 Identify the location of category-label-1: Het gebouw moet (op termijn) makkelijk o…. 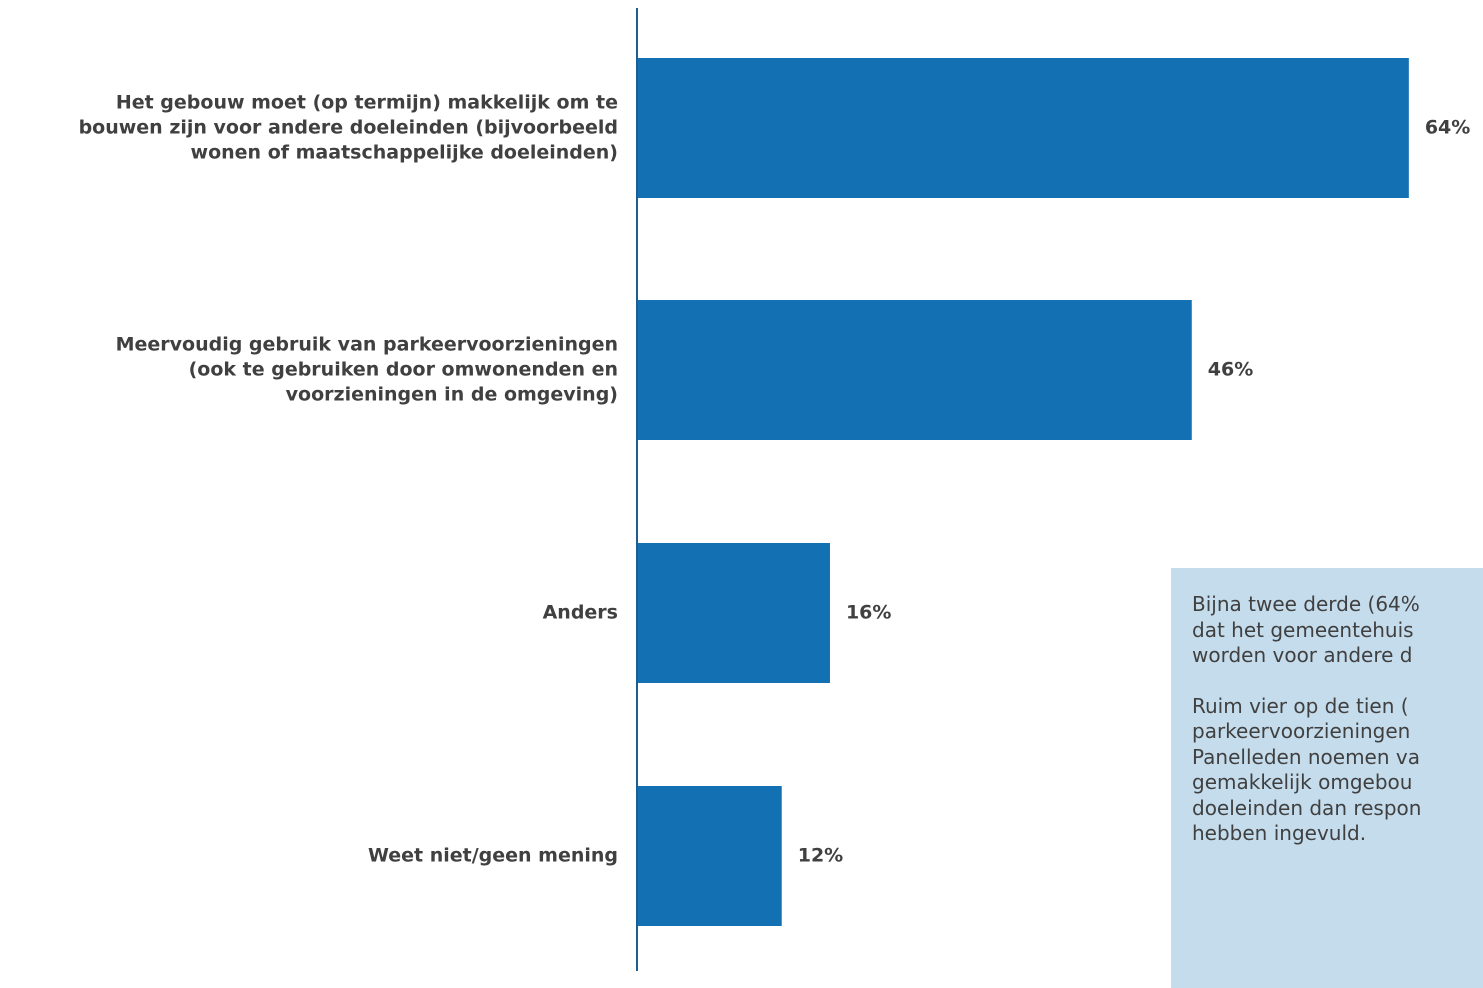
(309, 128).